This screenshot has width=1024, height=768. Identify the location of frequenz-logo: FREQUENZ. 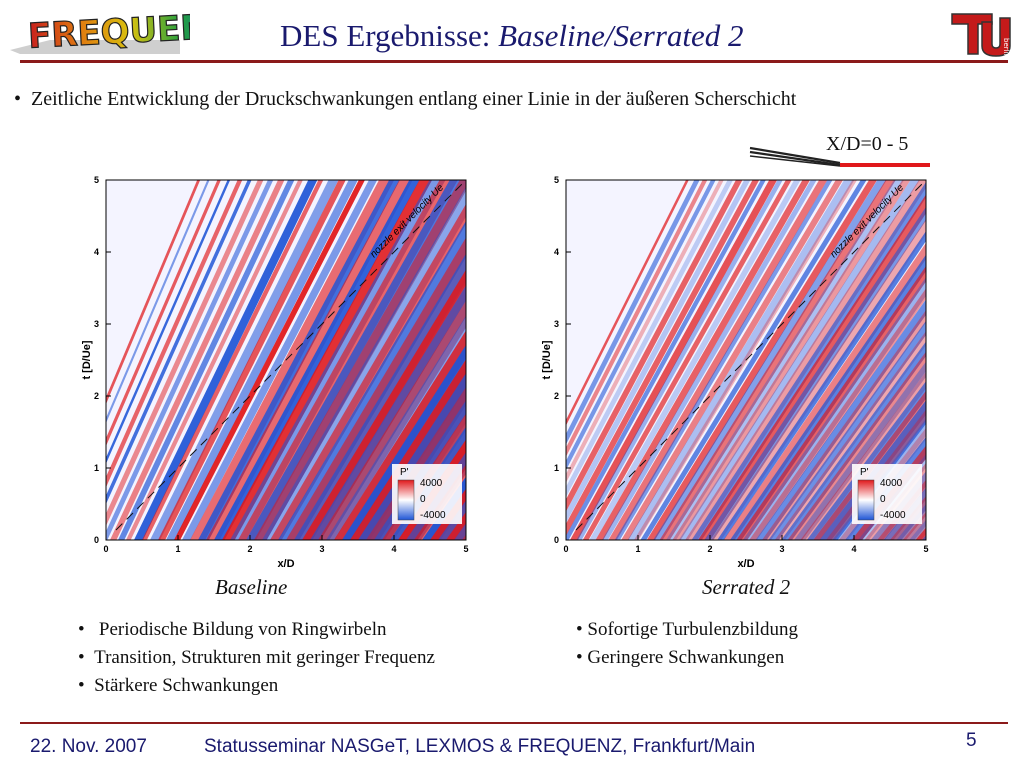
(122, 33).